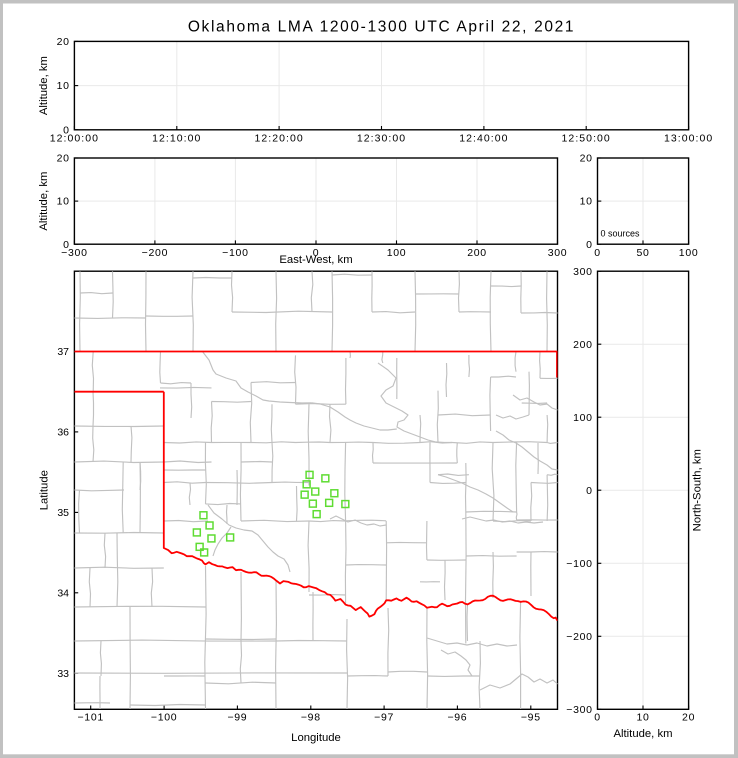 The height and width of the screenshot is (758, 738). What do you see at coordinates (621, 234) in the screenshot?
I see `svg-text: 0 sources` at bounding box center [621, 234].